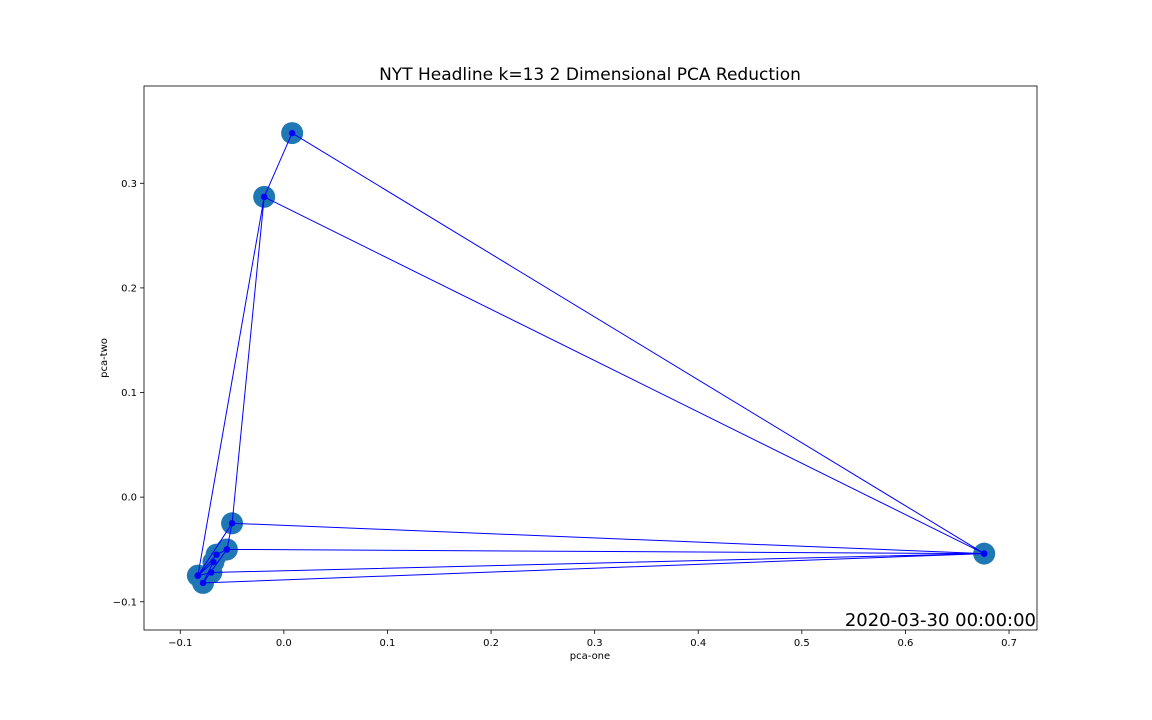  What do you see at coordinates (940, 620) in the screenshot?
I see `timestamp-annotation: 2020-03-30 00:00:00` at bounding box center [940, 620].